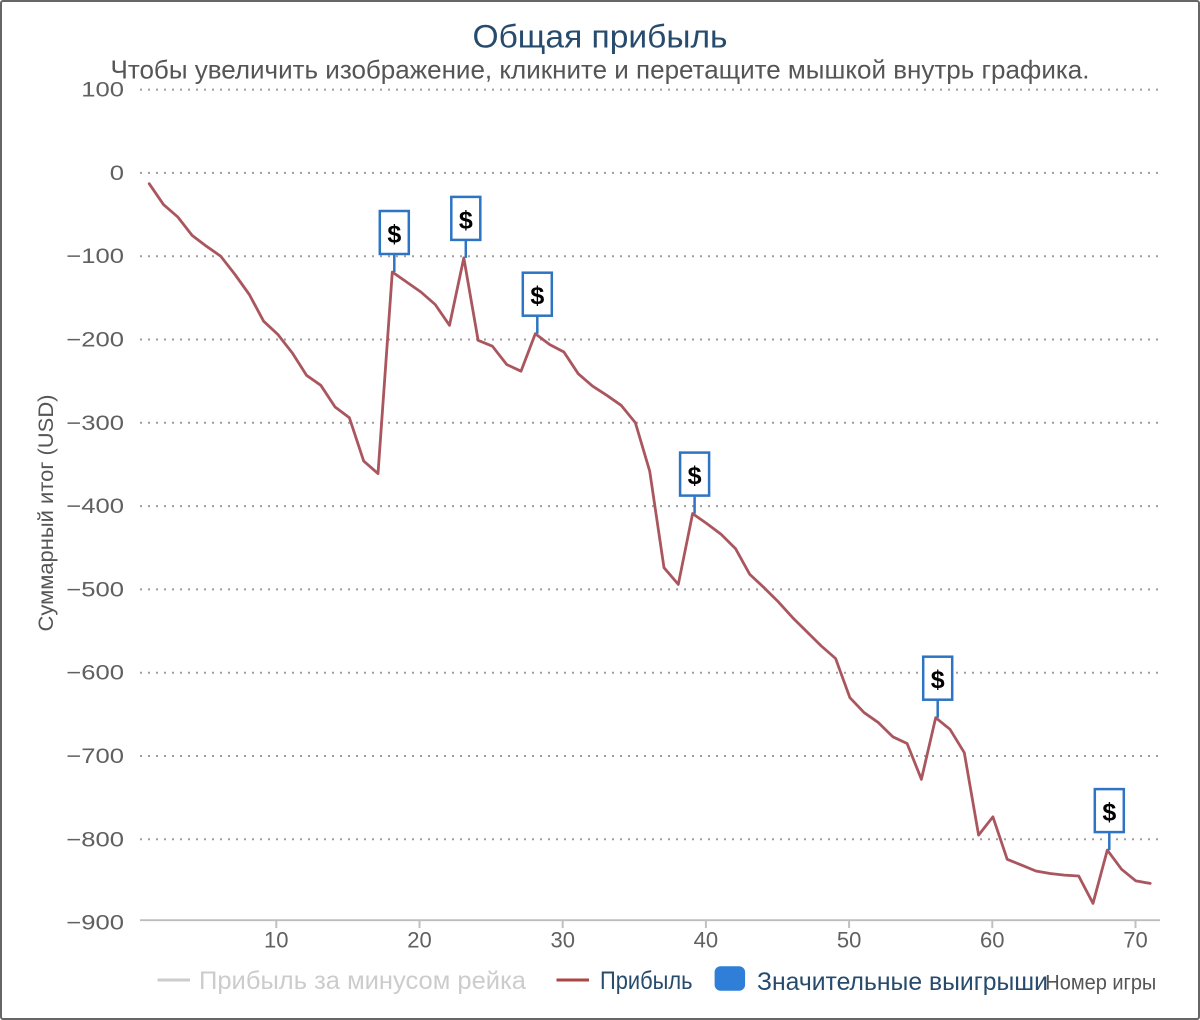 This screenshot has width=1200, height=1020. What do you see at coordinates (562, 940) in the screenshot?
I see `svg-text: 30` at bounding box center [562, 940].